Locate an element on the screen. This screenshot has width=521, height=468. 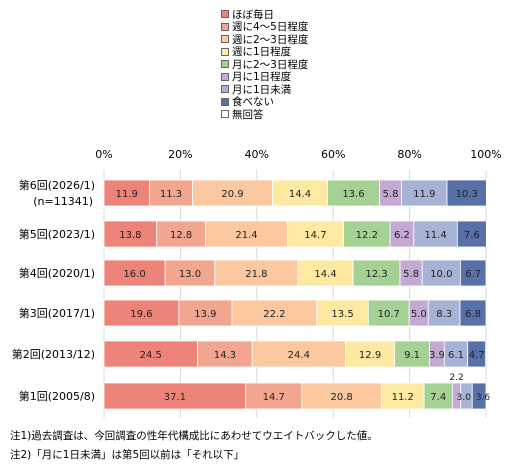
data-label: 4.7 is located at coordinates (477, 355).